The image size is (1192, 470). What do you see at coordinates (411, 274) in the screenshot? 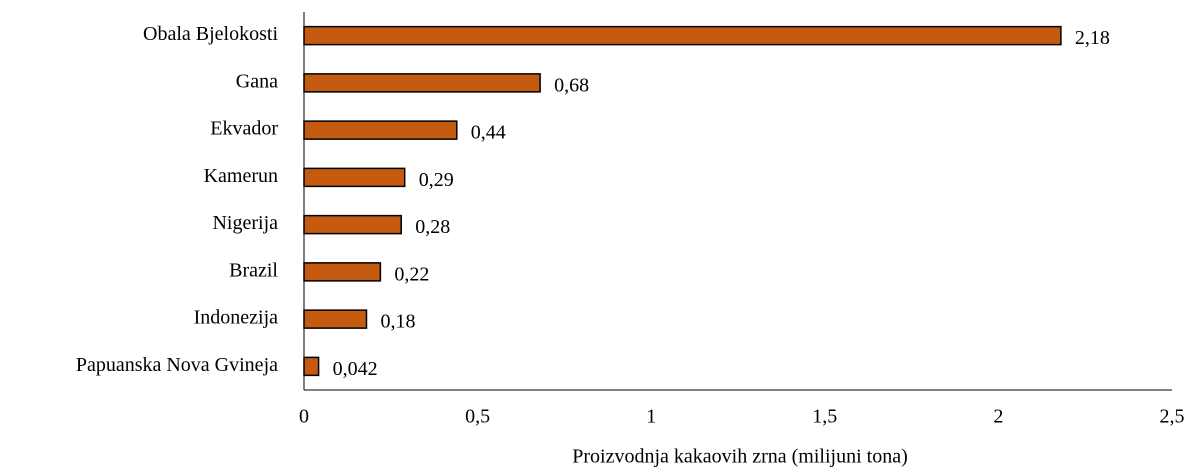
I see `value-label: 0,22` at bounding box center [411, 274].